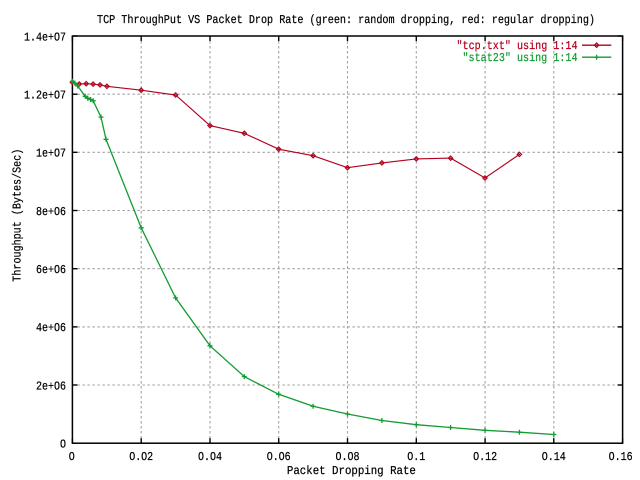 The width and height of the screenshot is (640, 480). Describe the element at coordinates (45, 37) in the screenshot. I see `svg-text: 1.4e+O7` at that location.